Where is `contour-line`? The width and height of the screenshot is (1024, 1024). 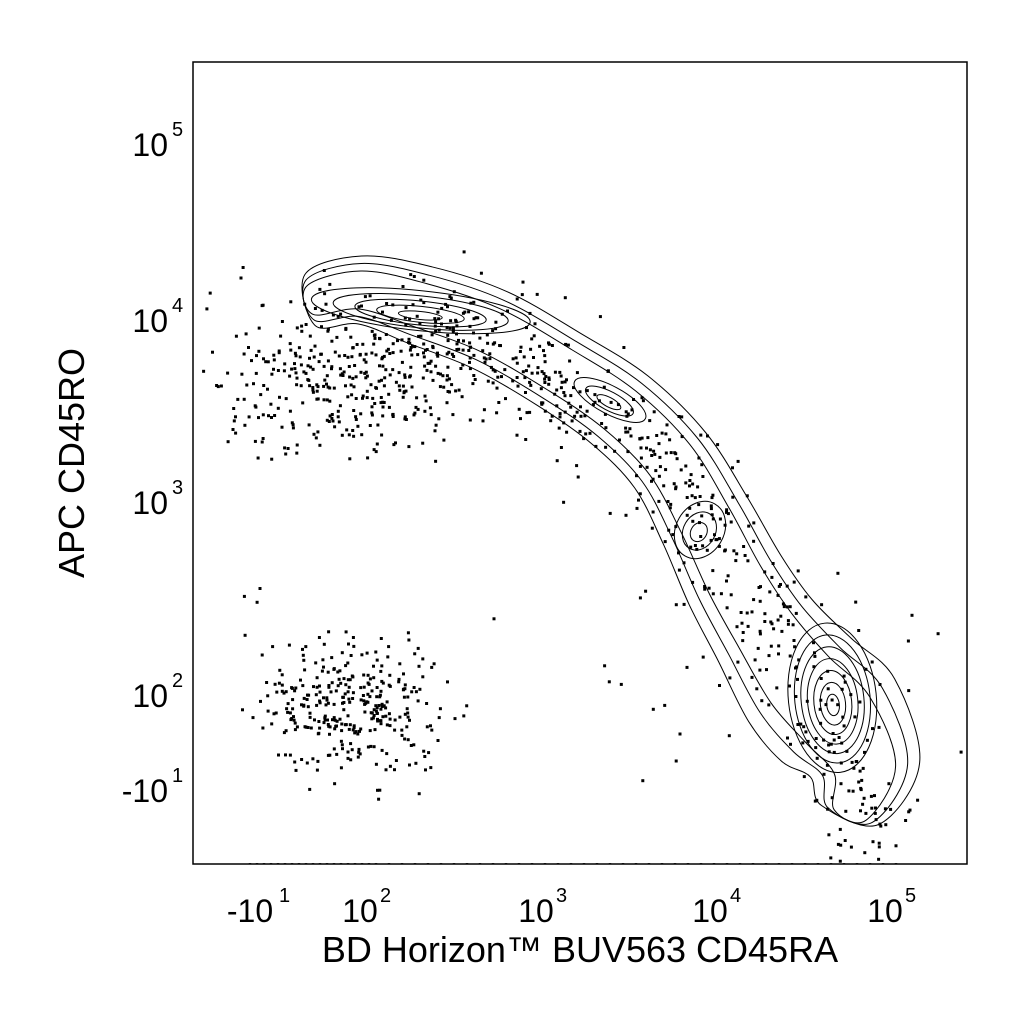 contour-line is located at coordinates (832, 700).